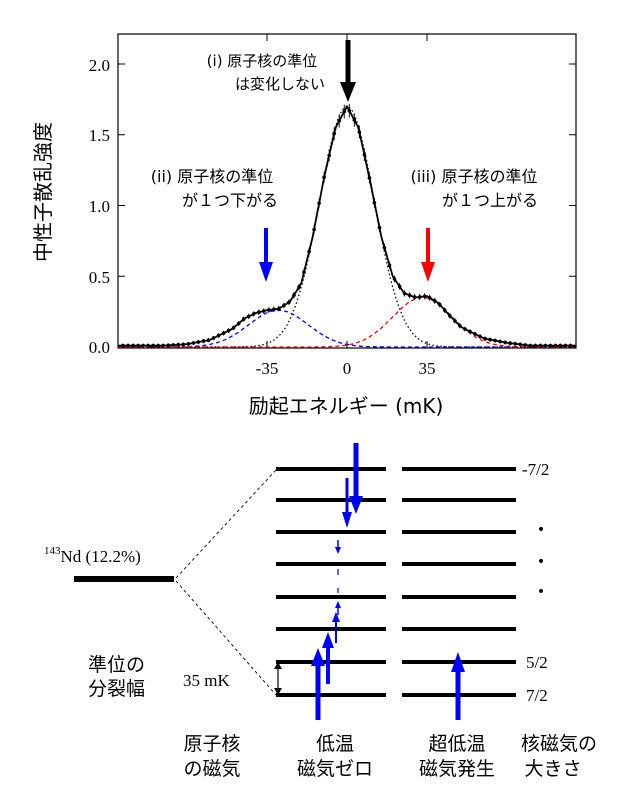 The image size is (641, 800). What do you see at coordinates (428, 255) in the screenshot?
I see `red-down-arrow` at bounding box center [428, 255].